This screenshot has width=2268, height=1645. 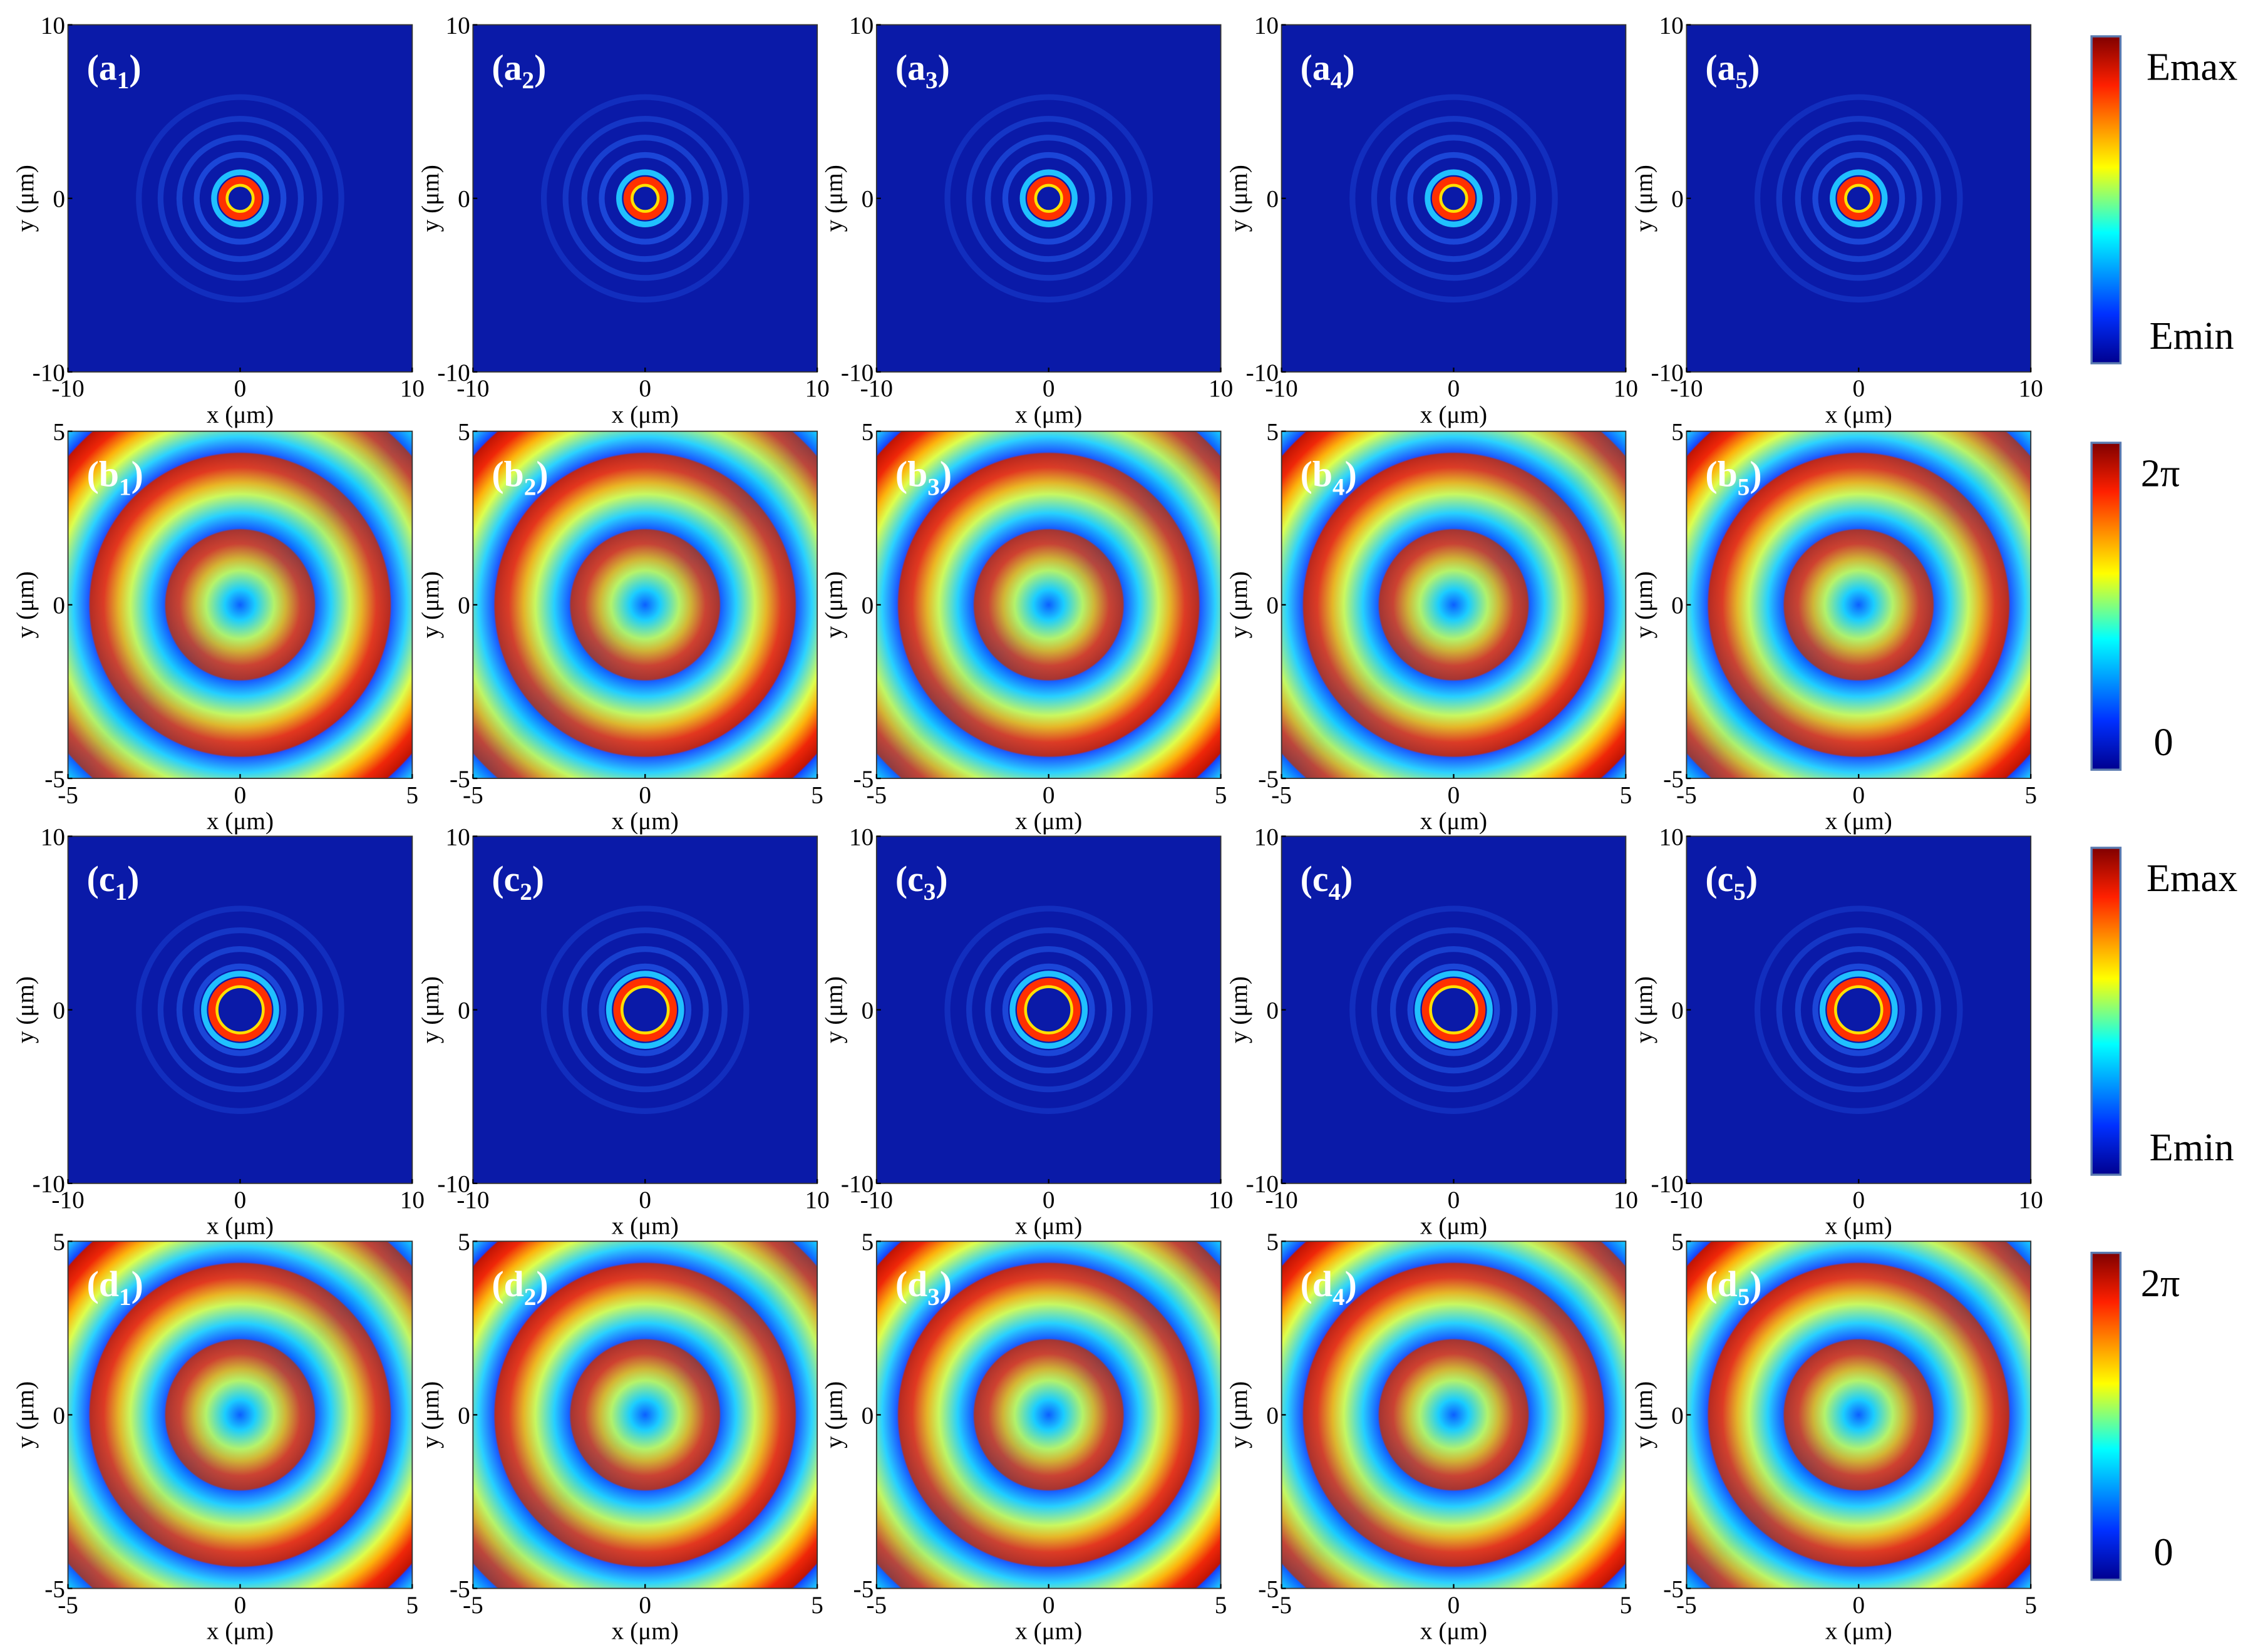 I want to click on panel-label-sub: 4, so click(x=1335, y=892).